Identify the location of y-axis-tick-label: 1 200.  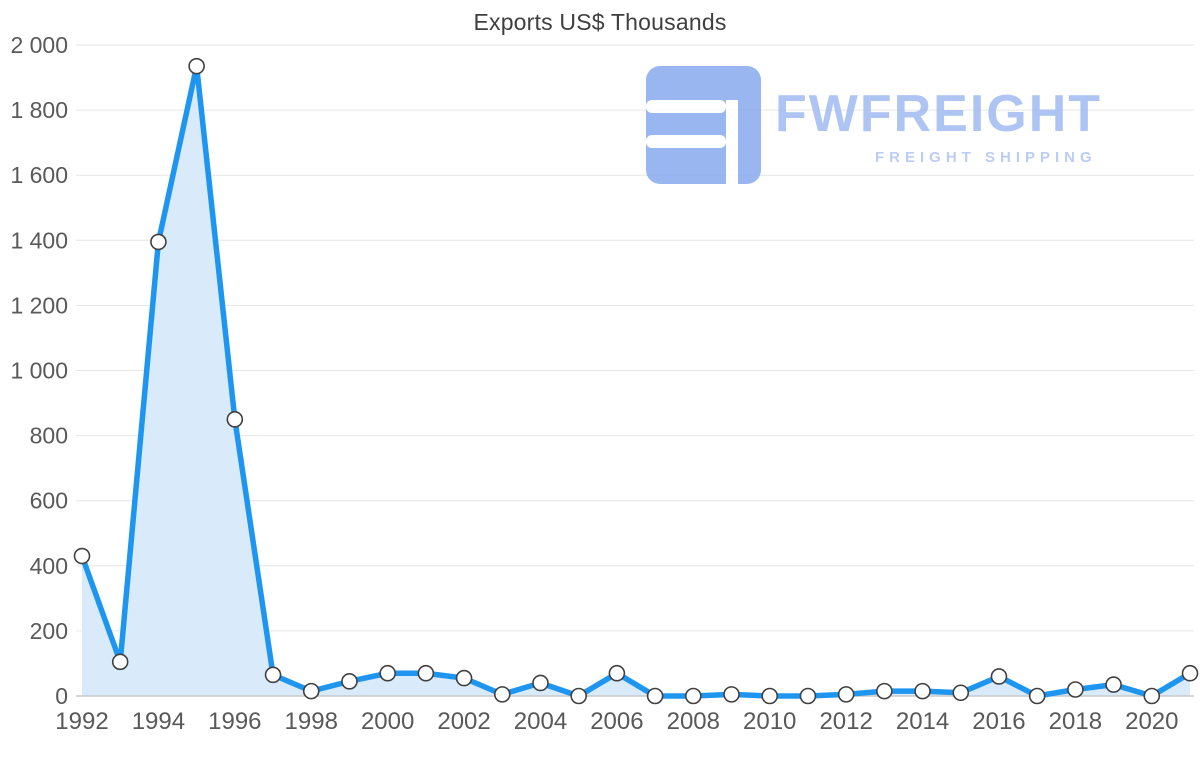
(39, 305).